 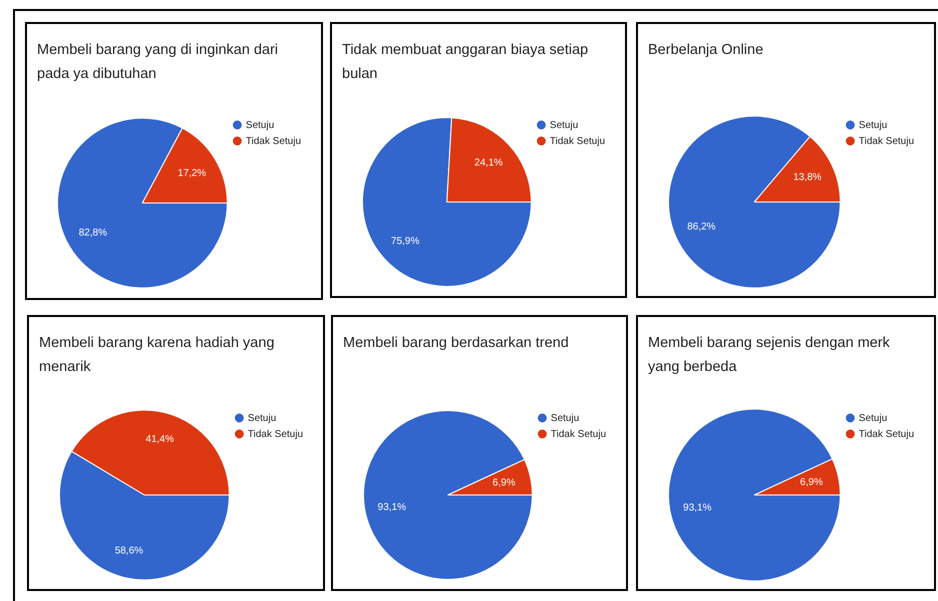 I want to click on data-label: 41,4%, so click(x=160, y=440).